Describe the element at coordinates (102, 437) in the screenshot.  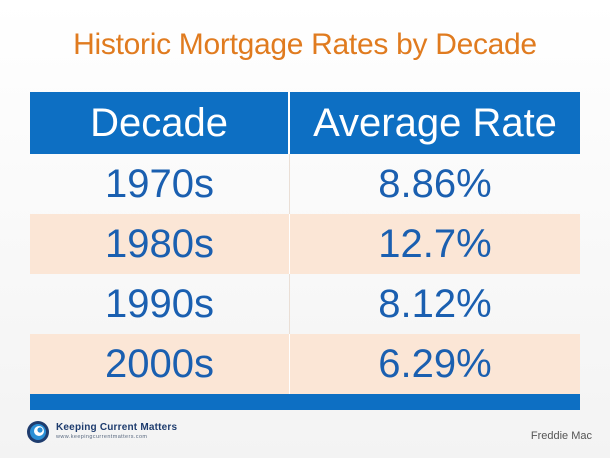
I see `logo-url: www.keepingcurrentmatters.com` at that location.